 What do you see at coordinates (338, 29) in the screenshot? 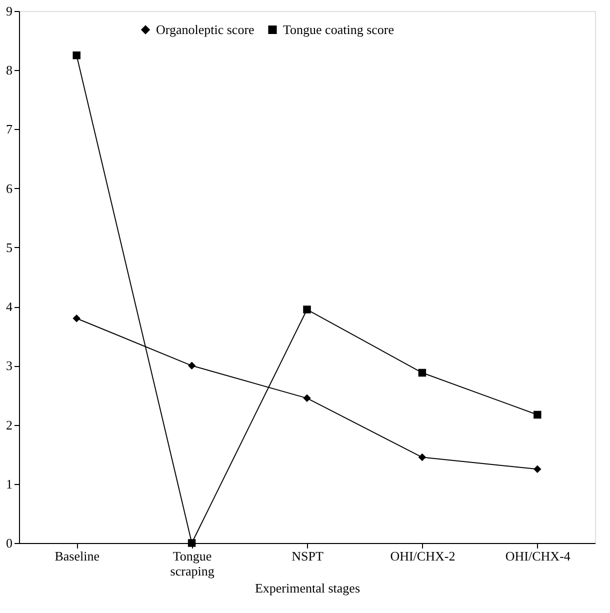
I see `legend-label: Tongue coating score` at bounding box center [338, 29].